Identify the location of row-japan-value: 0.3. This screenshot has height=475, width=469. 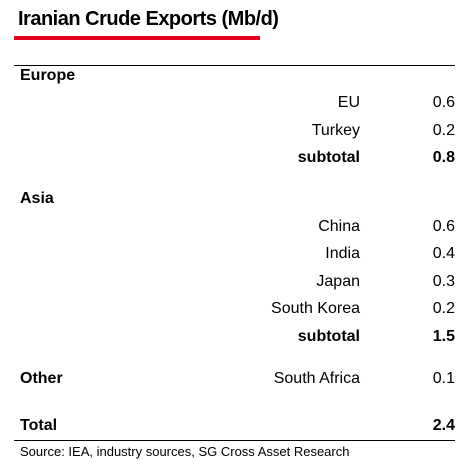
(443, 281).